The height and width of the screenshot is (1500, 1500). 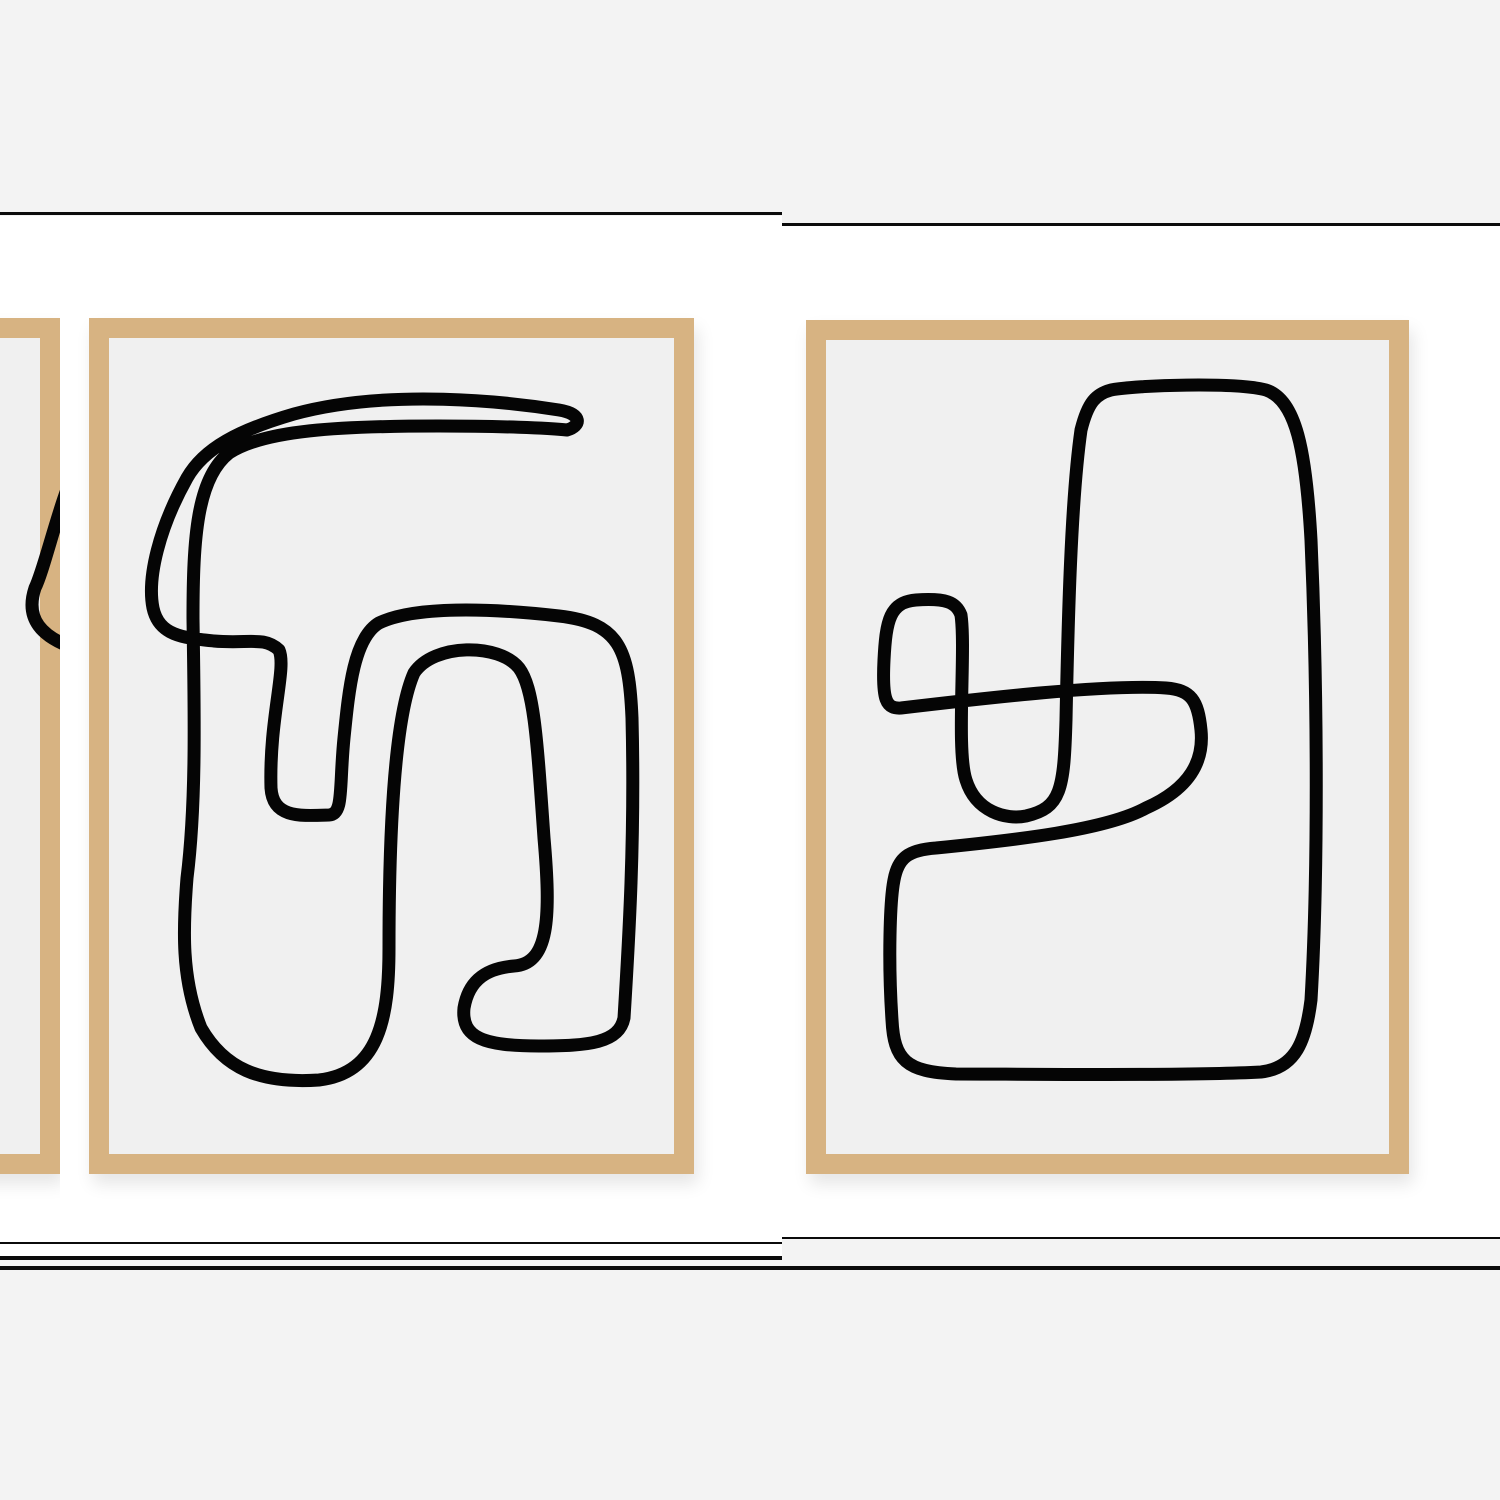 I want to click on top-rule-left, so click(x=391, y=213).